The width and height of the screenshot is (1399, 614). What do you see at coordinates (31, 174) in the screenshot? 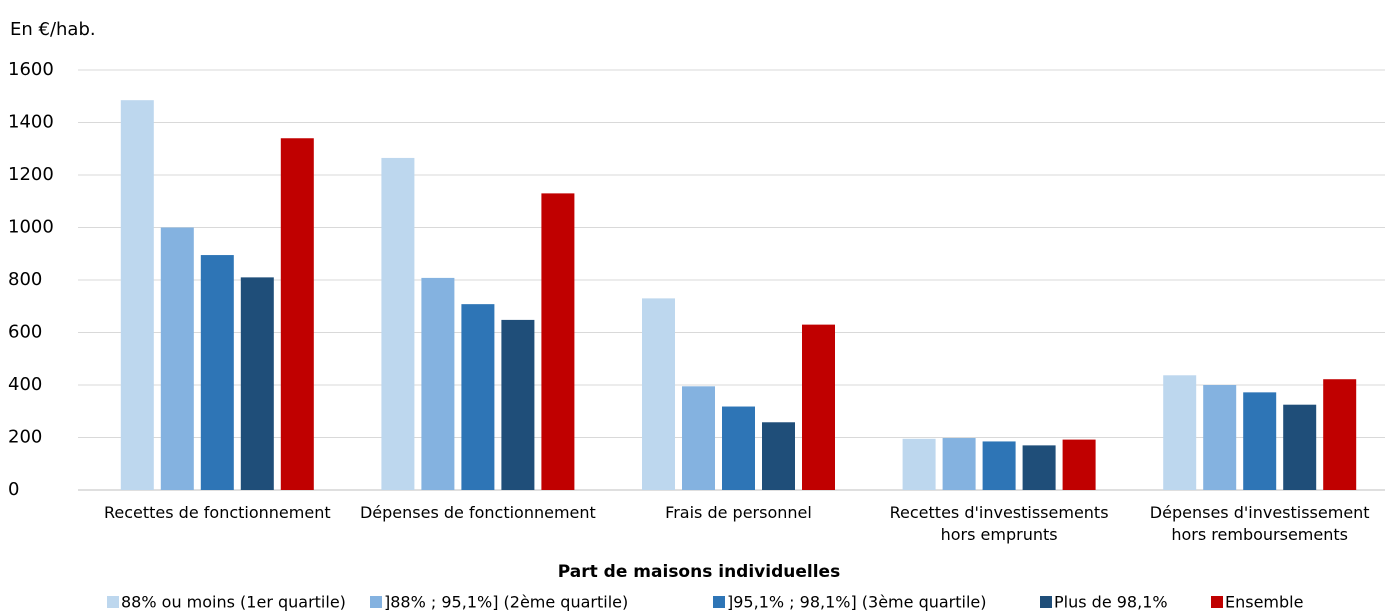
I see `y-tick-label: 1200` at bounding box center [31, 174].